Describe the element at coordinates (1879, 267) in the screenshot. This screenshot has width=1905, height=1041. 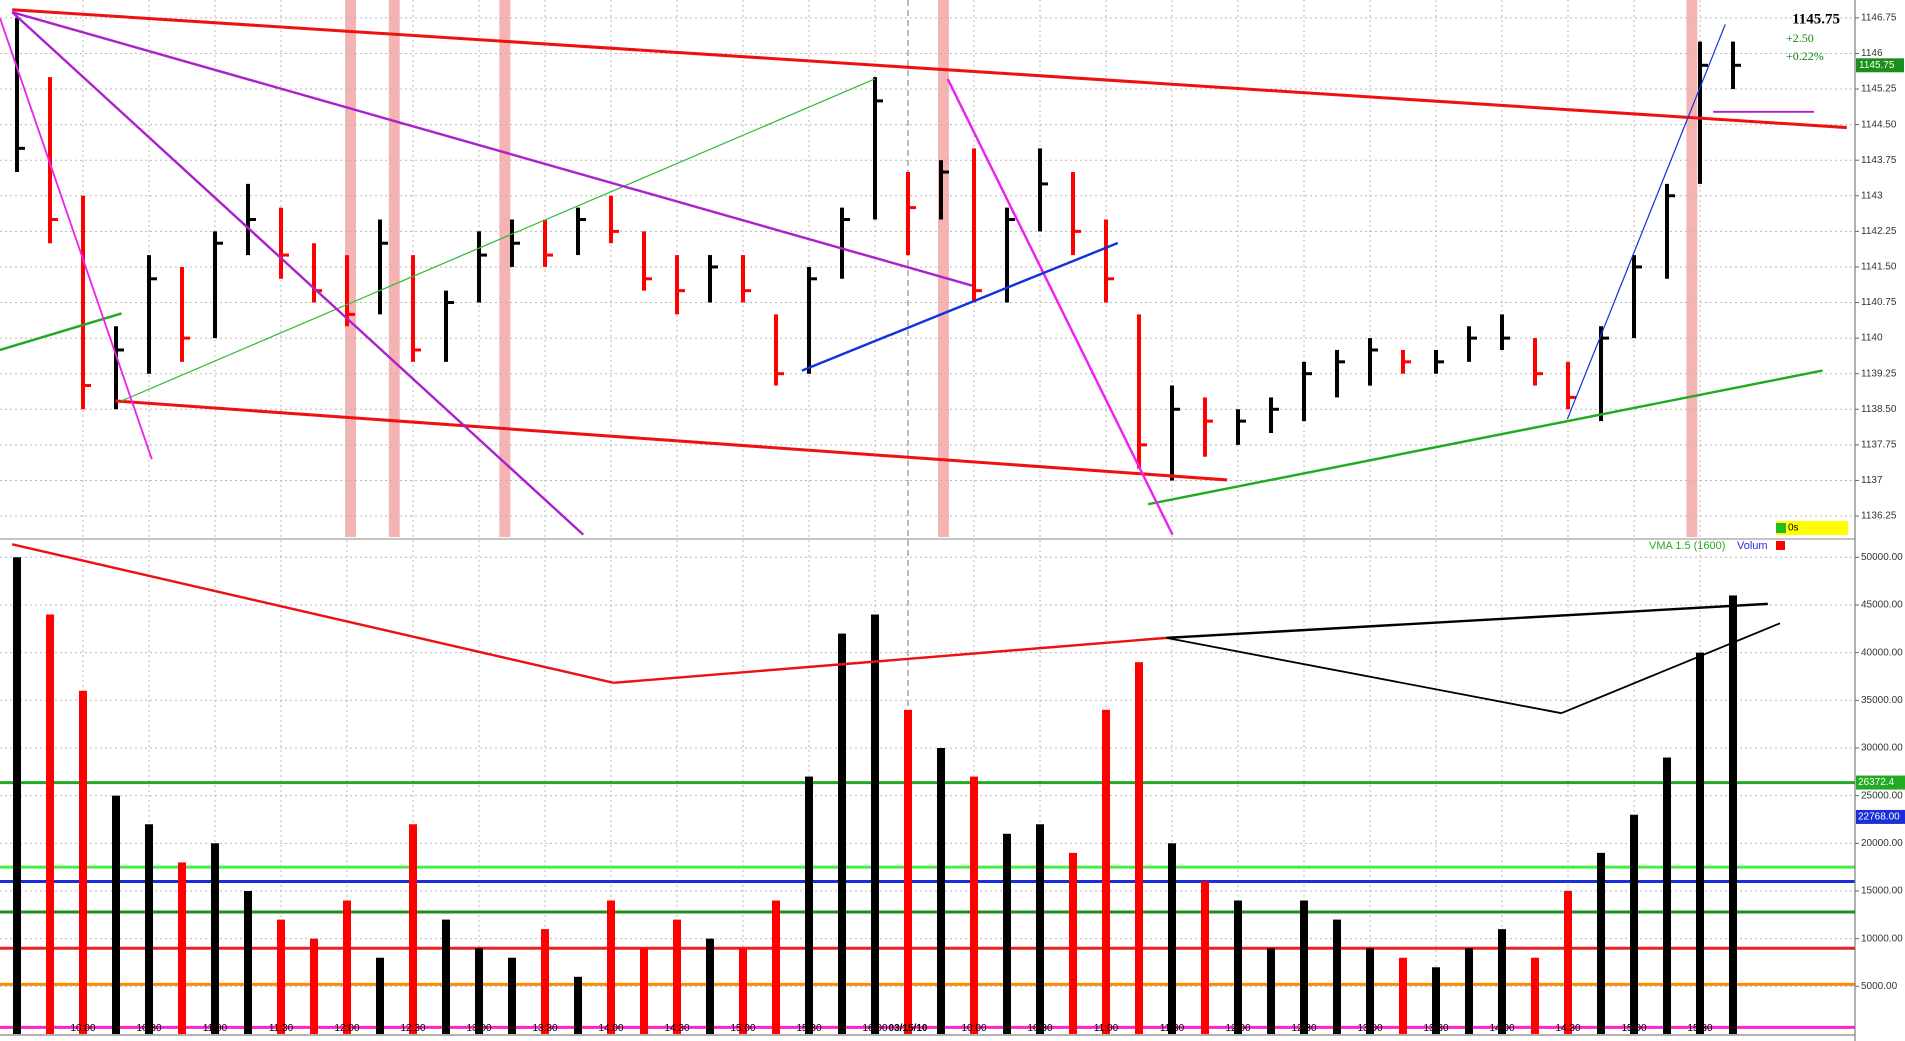
I see `y-tick-label: 1141.50` at that location.